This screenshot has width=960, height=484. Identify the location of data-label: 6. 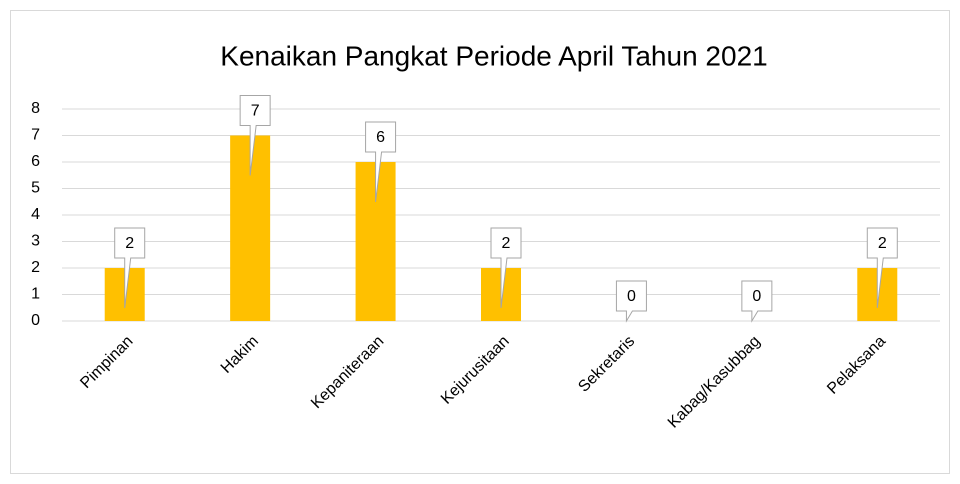
(380, 137).